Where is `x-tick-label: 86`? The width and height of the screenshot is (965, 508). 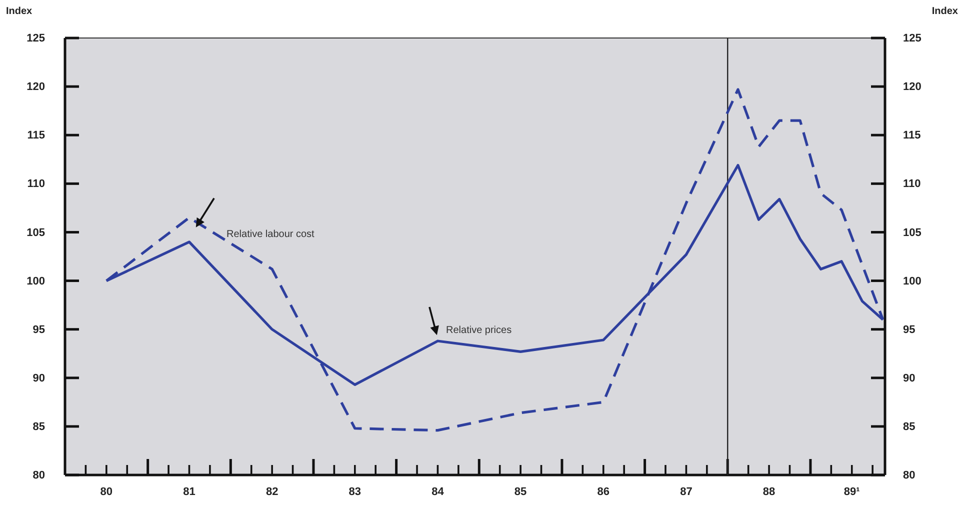 x-tick-label: 86 is located at coordinates (603, 492).